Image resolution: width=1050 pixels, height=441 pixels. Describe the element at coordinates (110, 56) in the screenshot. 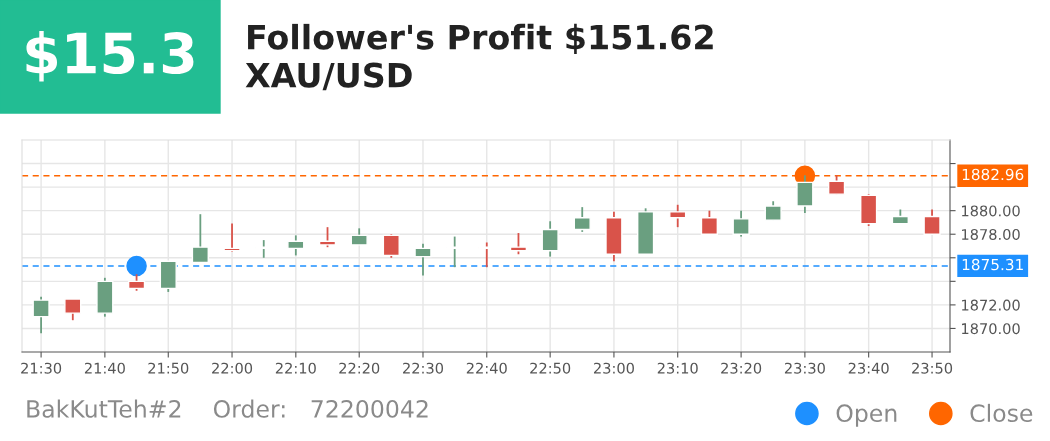

I see `text: $15.3` at that location.